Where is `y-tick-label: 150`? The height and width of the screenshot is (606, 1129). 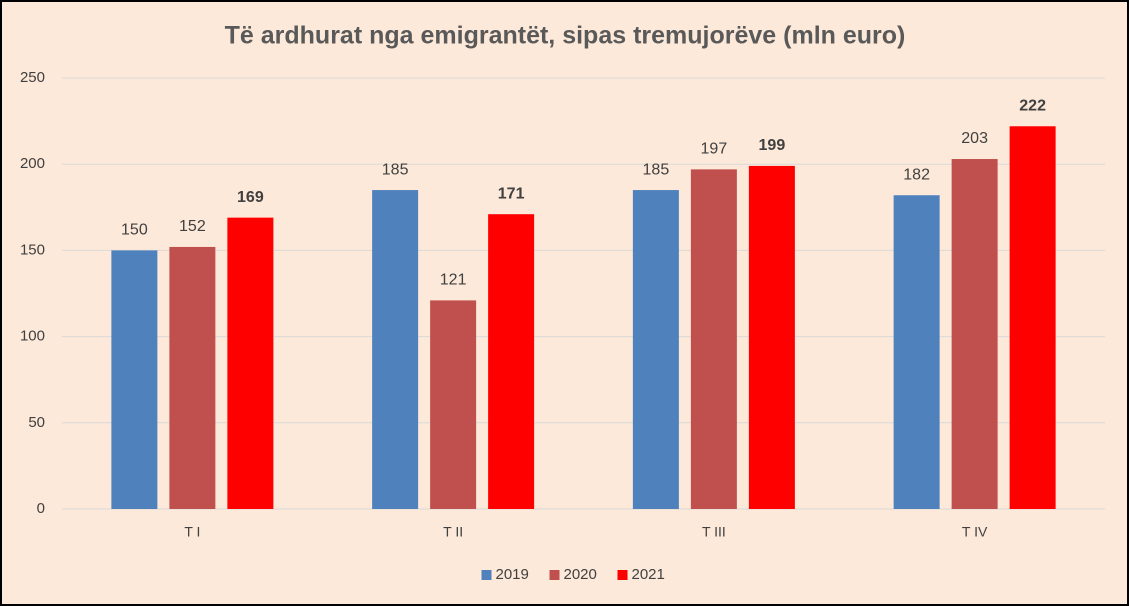
y-tick-label: 150 is located at coordinates (32, 249).